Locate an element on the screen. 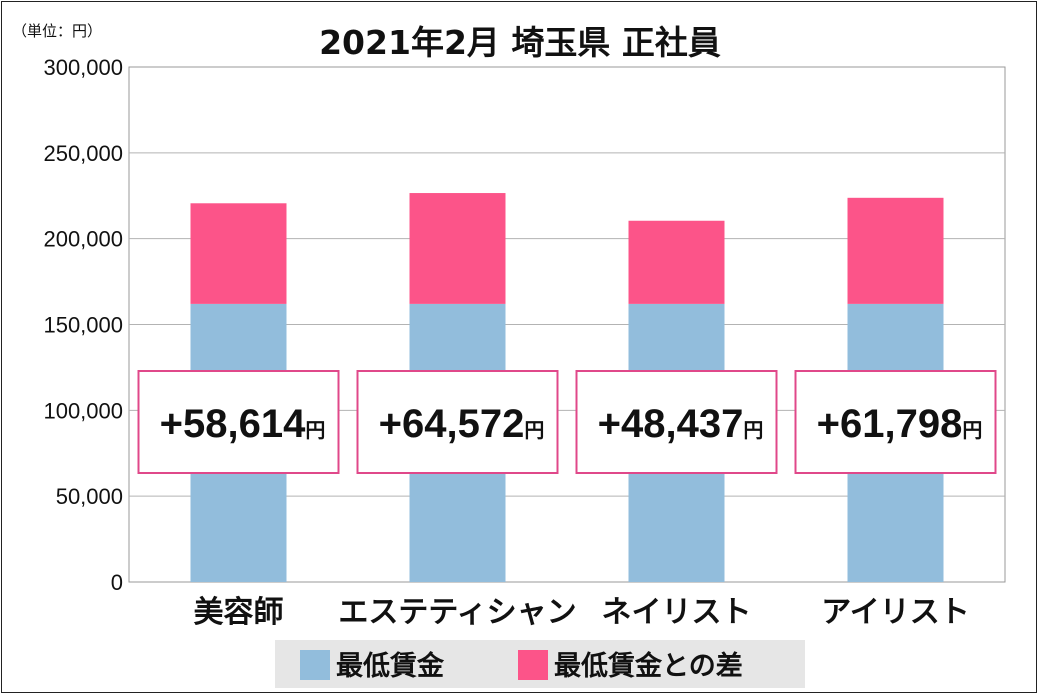  difference-value: +61,798 is located at coordinates (890, 424).